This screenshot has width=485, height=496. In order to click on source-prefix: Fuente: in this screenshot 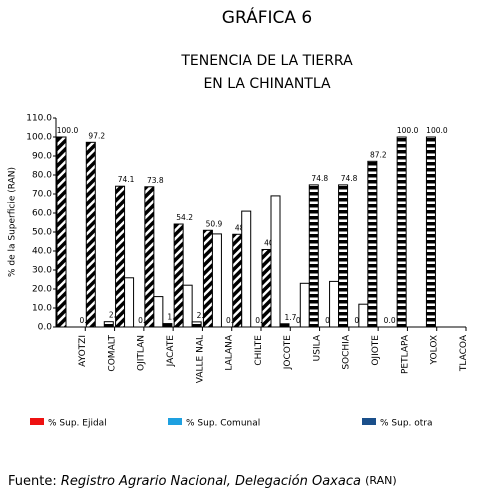, I will do `click(32, 481)`.